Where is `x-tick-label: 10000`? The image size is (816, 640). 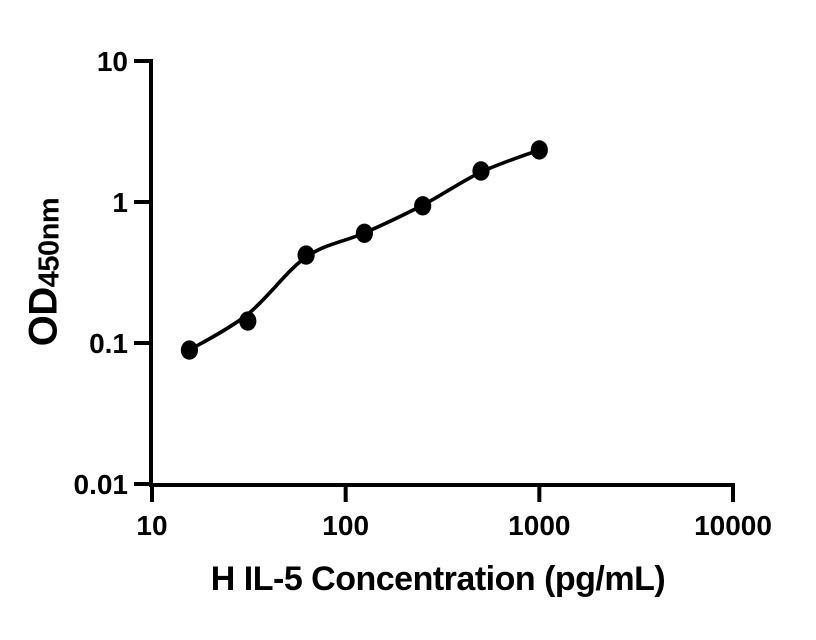
x-tick-label: 10000 is located at coordinates (733, 525).